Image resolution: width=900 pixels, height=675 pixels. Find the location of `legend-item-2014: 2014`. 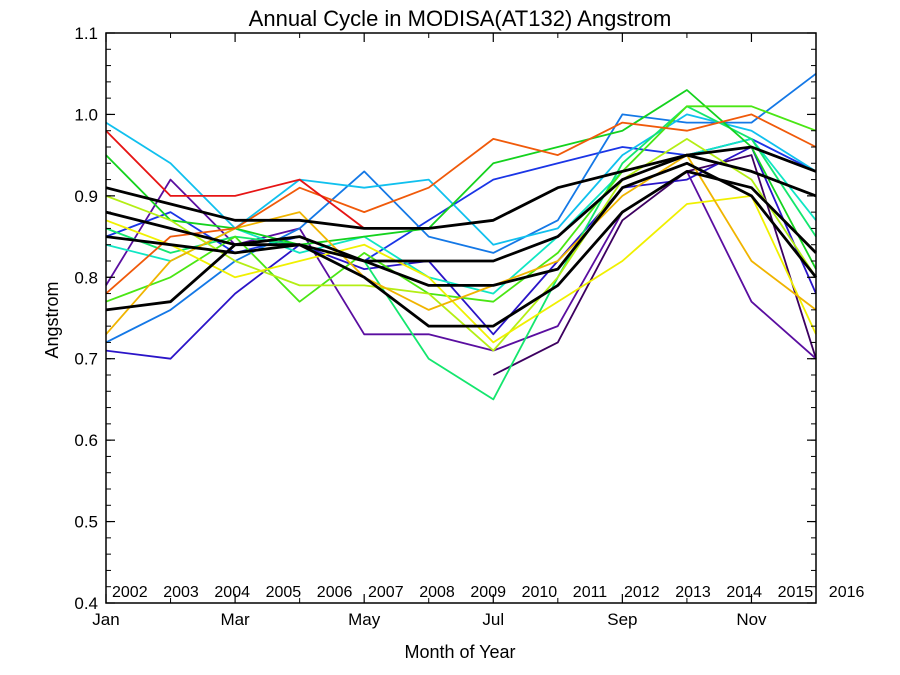

legend-item-2014: 2014 is located at coordinates (744, 592).